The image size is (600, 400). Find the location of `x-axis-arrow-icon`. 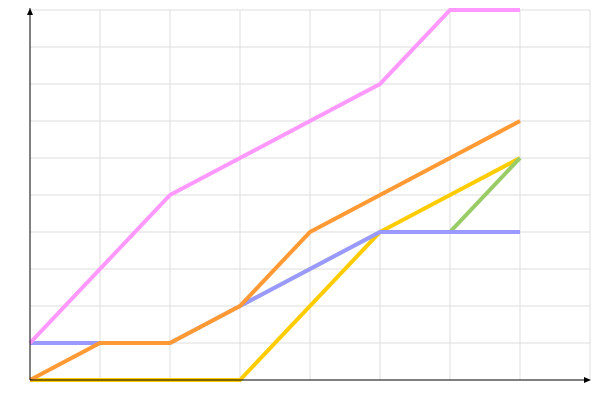

x-axis-arrow-icon is located at coordinates (587, 380).